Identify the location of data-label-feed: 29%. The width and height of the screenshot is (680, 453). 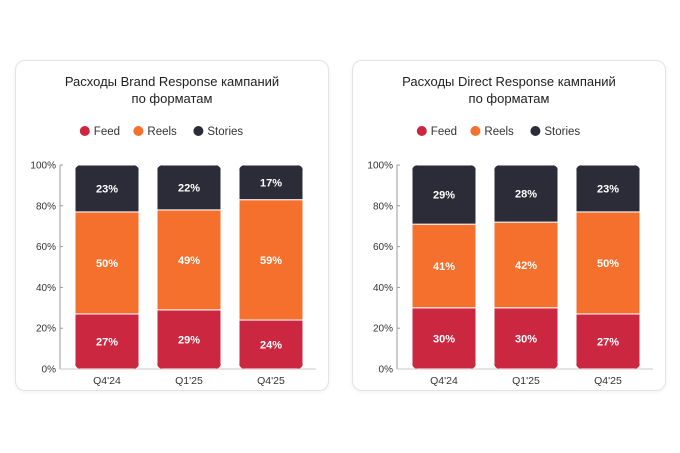
(189, 340).